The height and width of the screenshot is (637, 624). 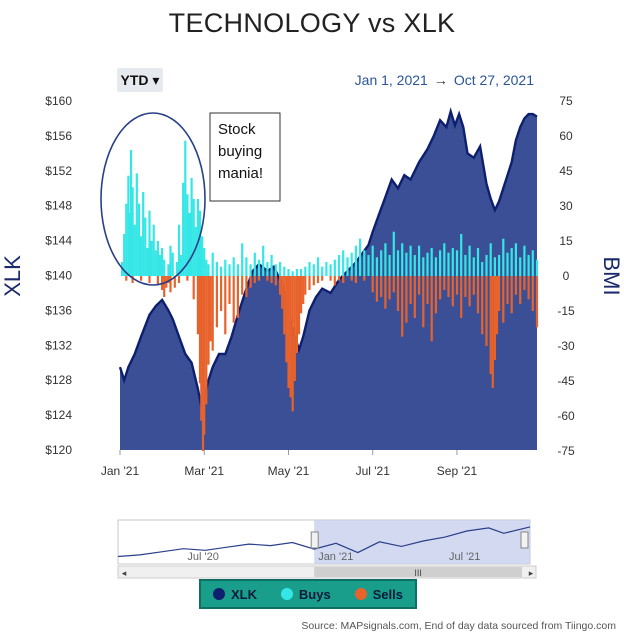 What do you see at coordinates (58, 136) in the screenshot?
I see `left-tick-label: $156` at bounding box center [58, 136].